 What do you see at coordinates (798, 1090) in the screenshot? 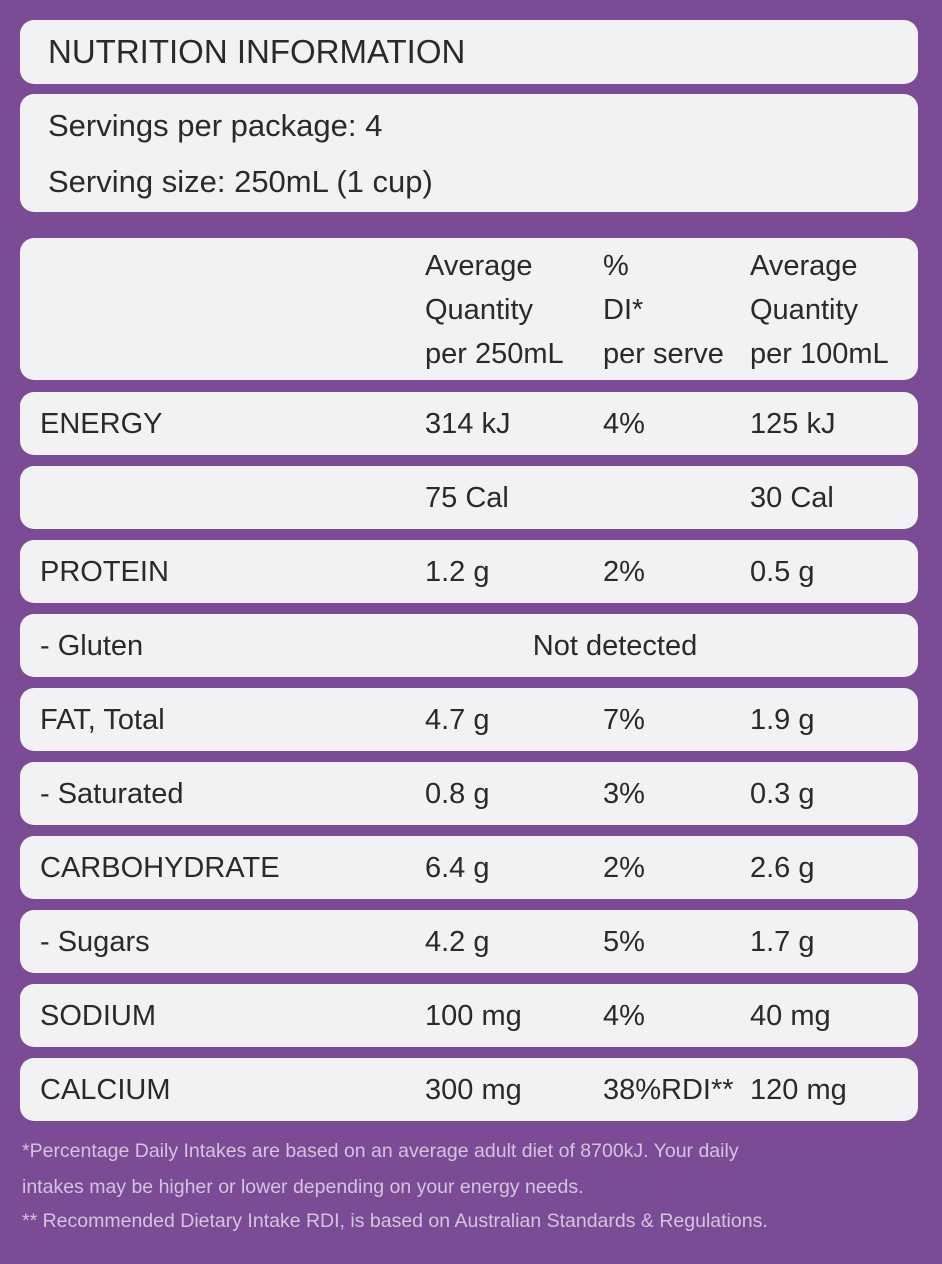
I see `cell: 120 mg` at bounding box center [798, 1090].